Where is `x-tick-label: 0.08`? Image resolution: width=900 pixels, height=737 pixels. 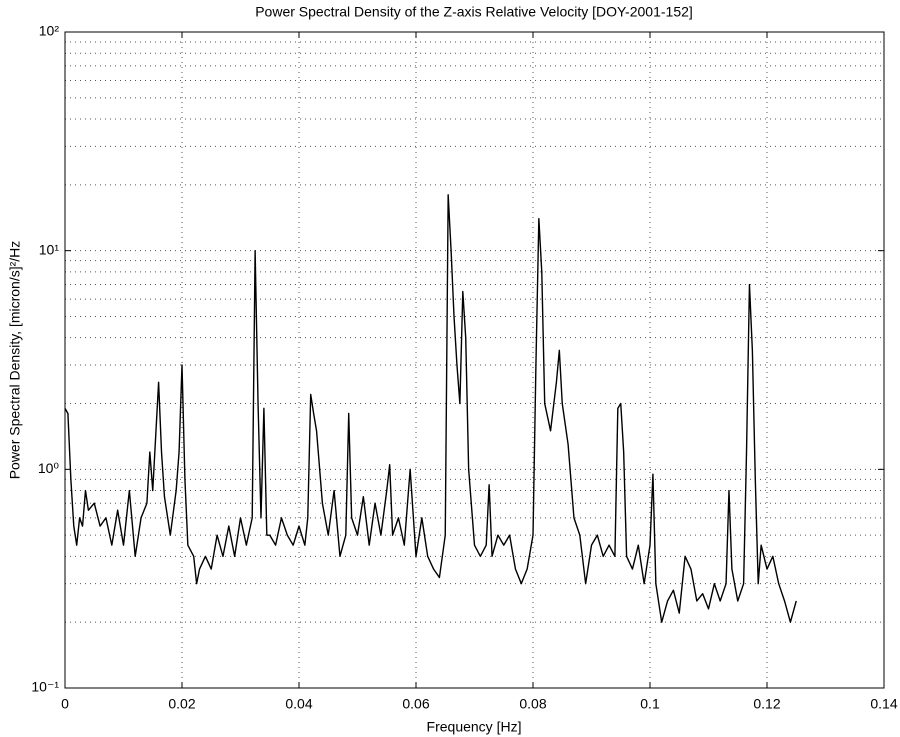
x-tick-label: 0.08 is located at coordinates (532, 704).